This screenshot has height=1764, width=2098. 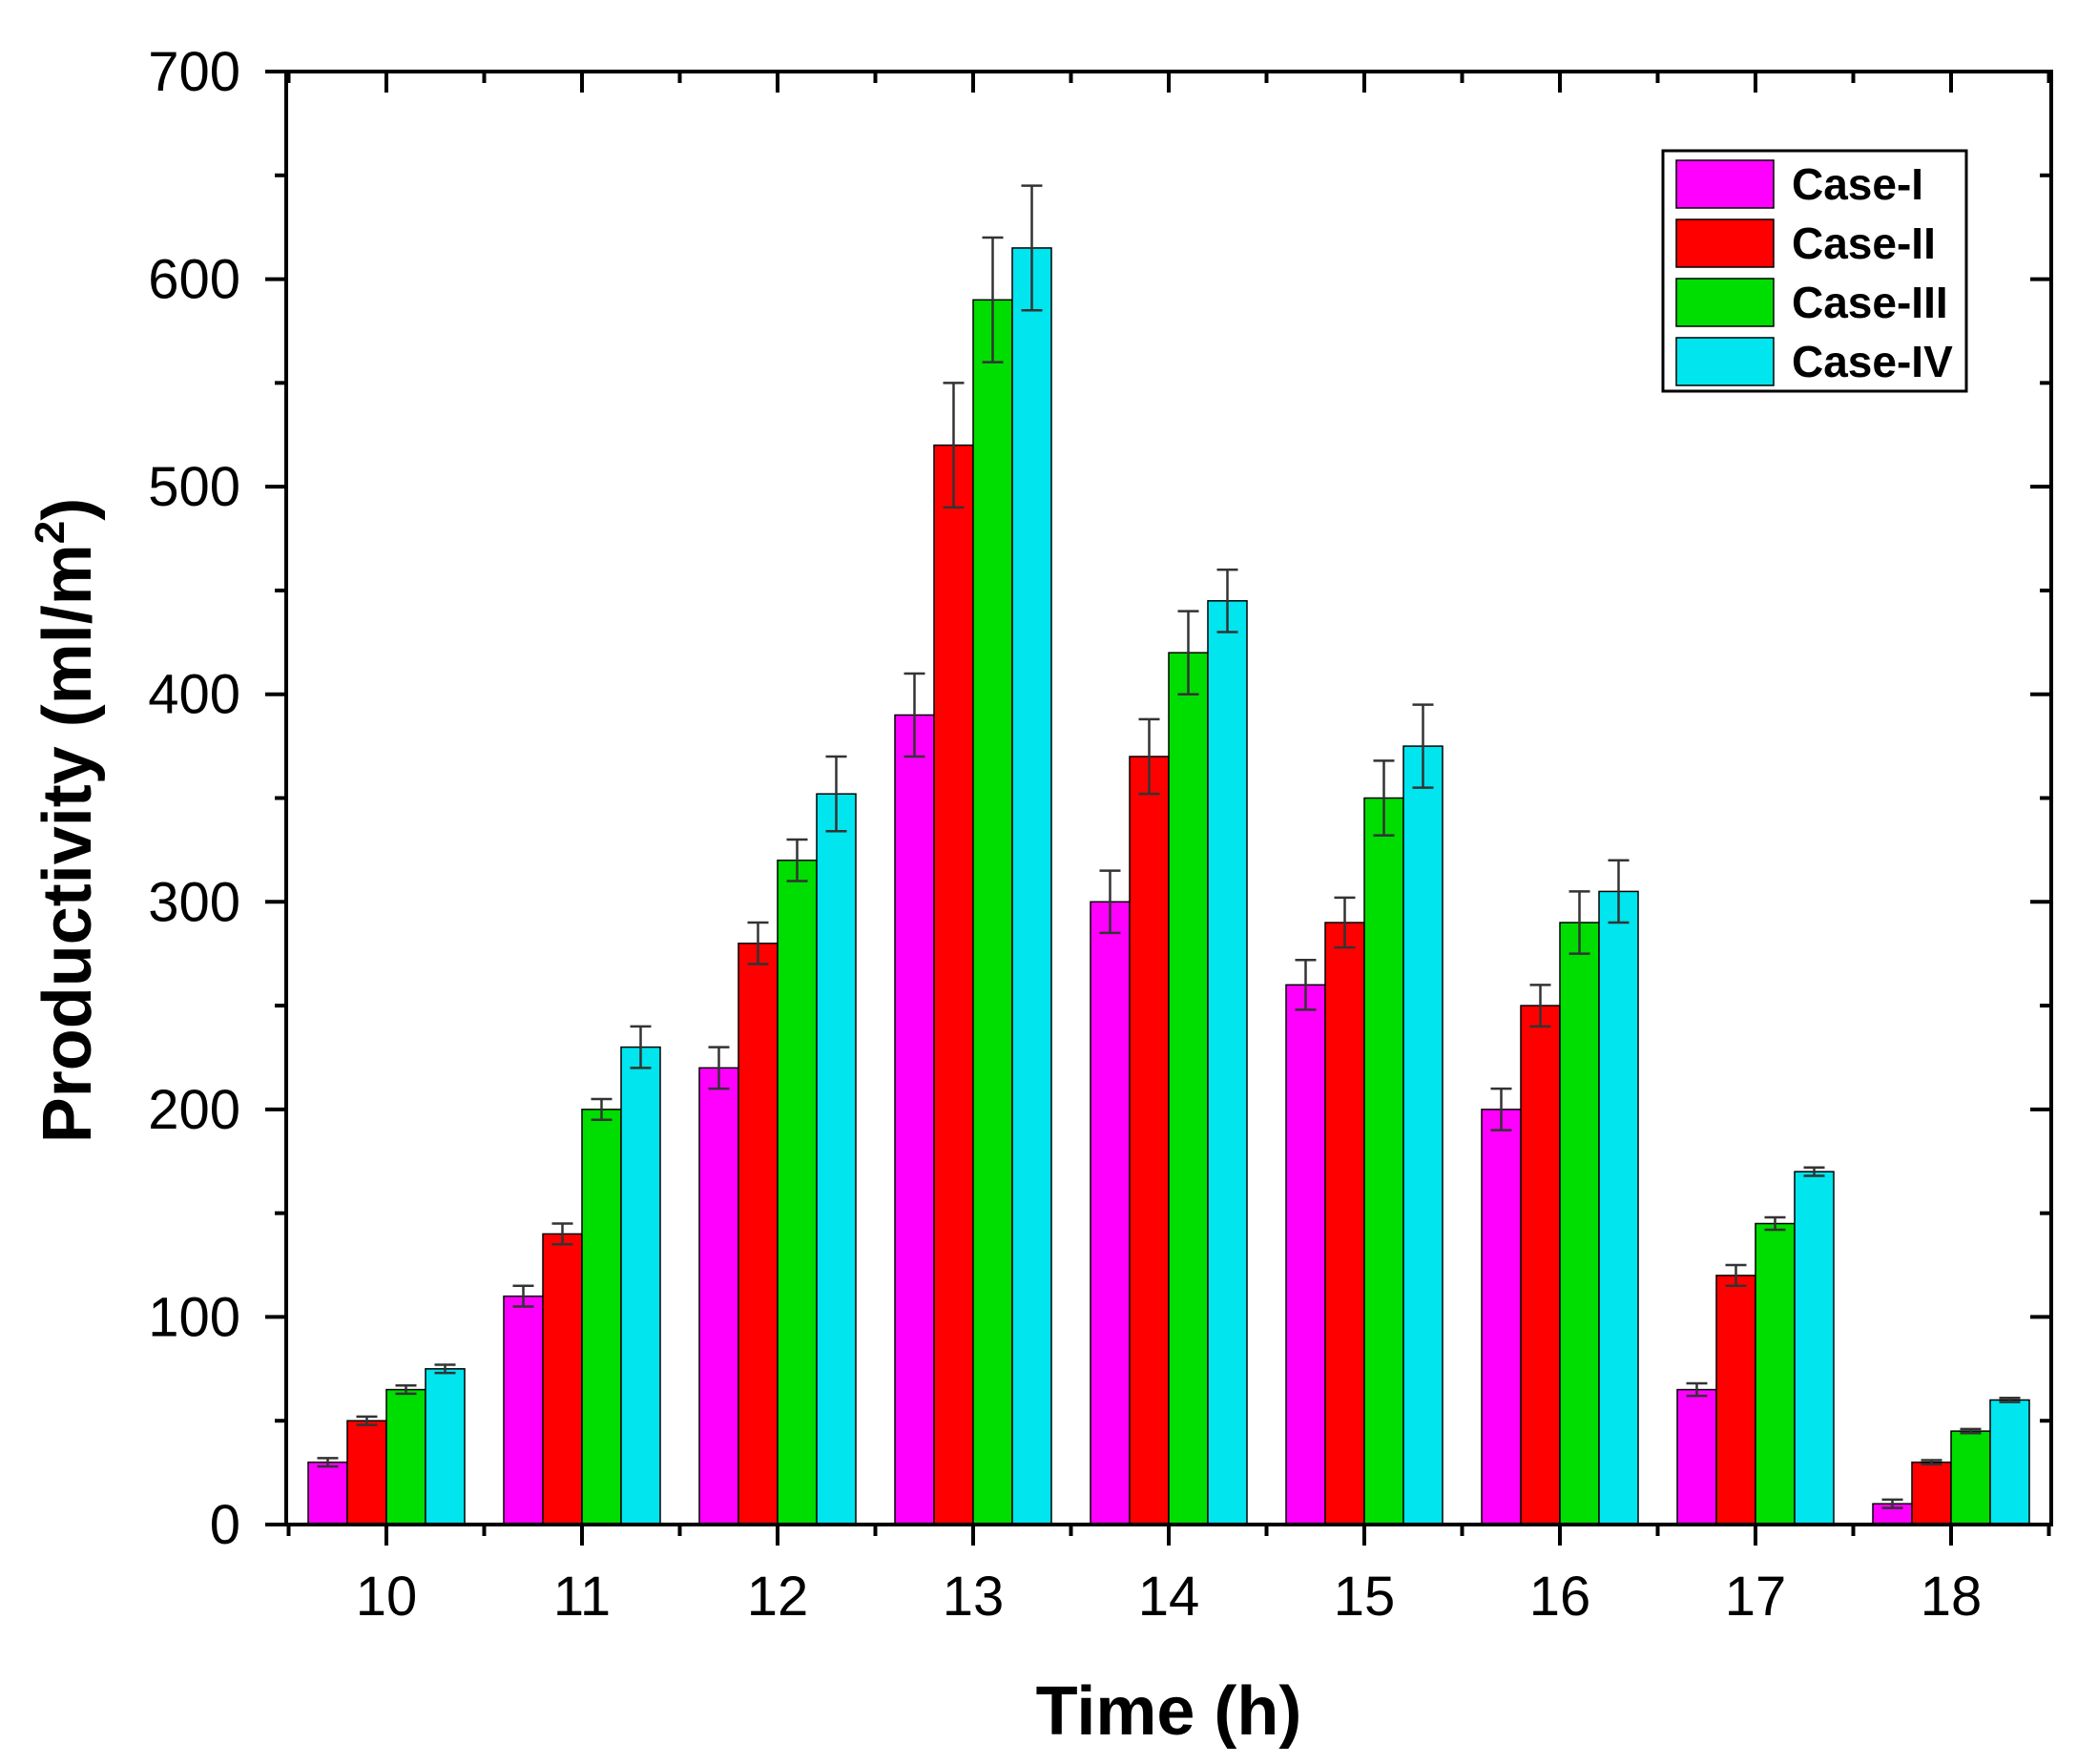 What do you see at coordinates (1725, 184) in the screenshot?
I see `legend-swatch-Case-I` at bounding box center [1725, 184].